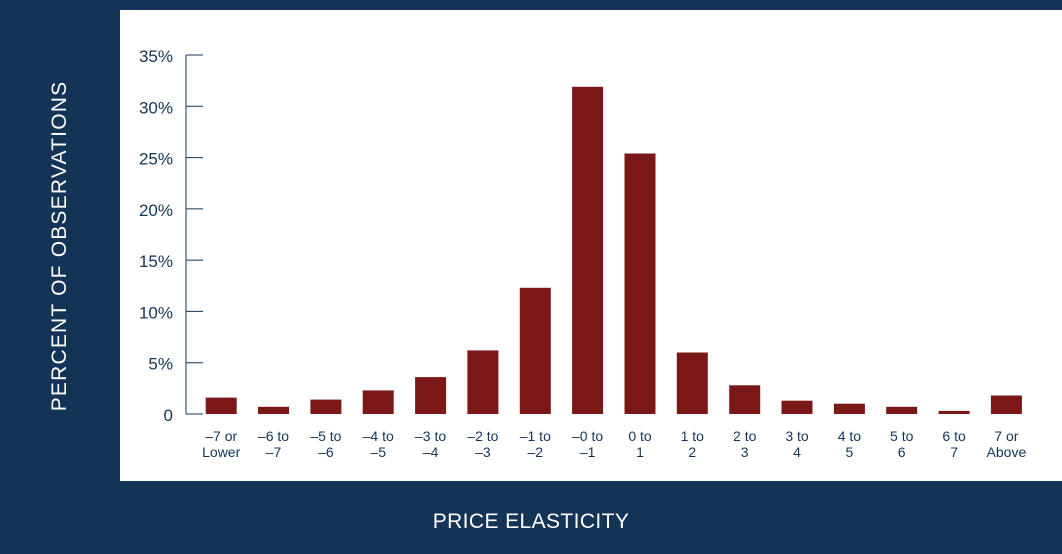  Describe the element at coordinates (156, 159) in the screenshot. I see `y-tick-label: 25%` at that location.